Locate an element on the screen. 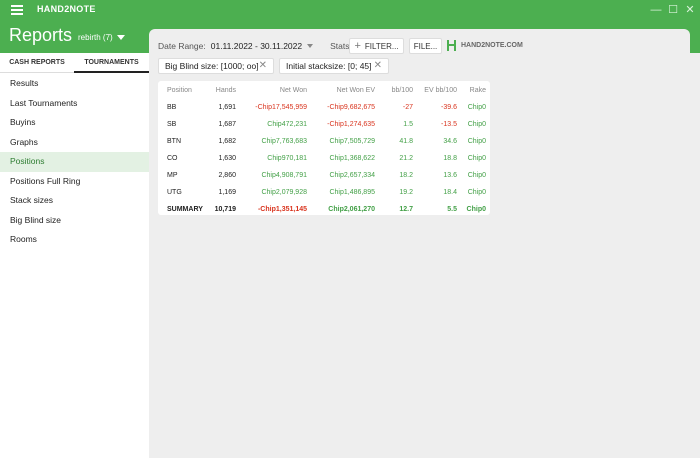 The width and height of the screenshot is (700, 458). cell-net-won-ev: -Chip9,682,675 is located at coordinates (351, 107).